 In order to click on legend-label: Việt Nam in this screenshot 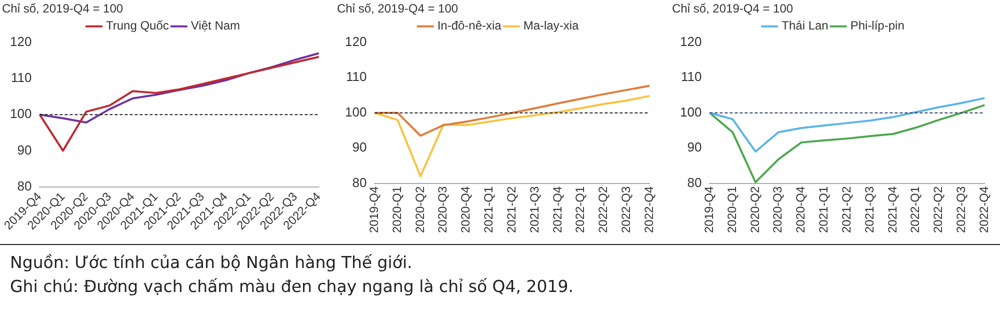, I will do `click(215, 25)`.